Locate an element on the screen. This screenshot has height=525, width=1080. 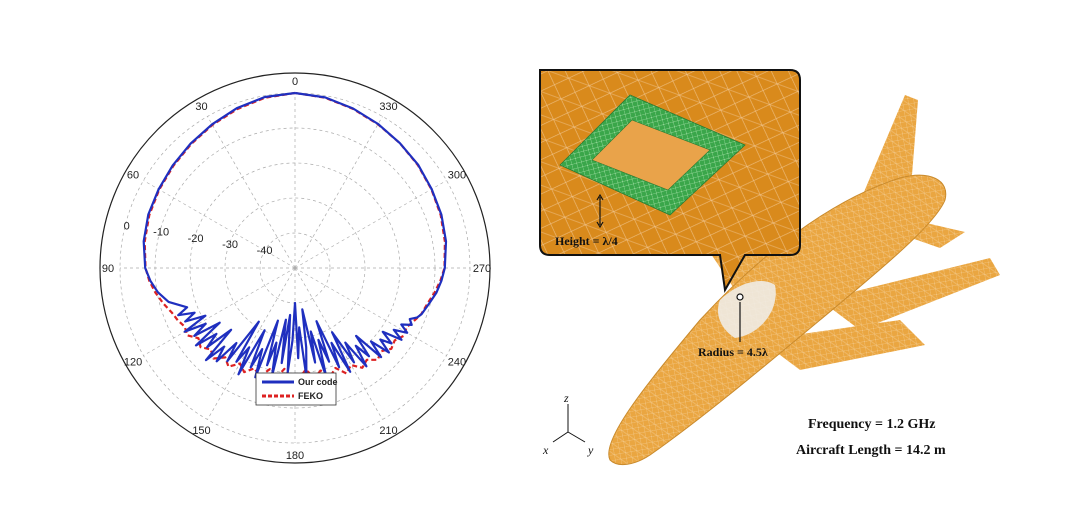
aircraft-length-label: Aircraft Length = 14.2 m is located at coordinates (871, 450).